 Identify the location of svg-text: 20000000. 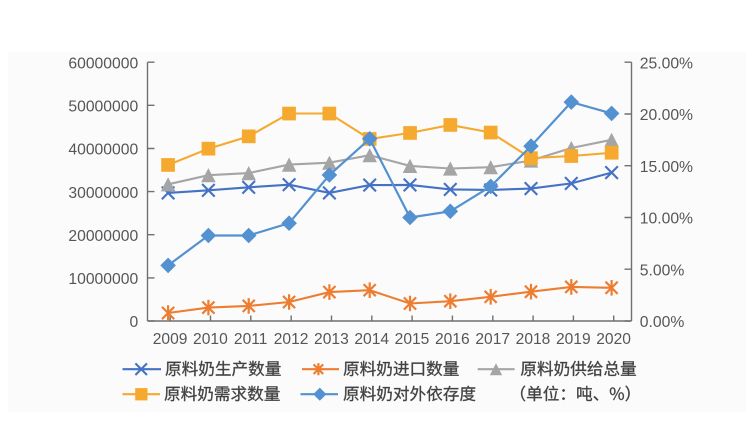
(103, 236).